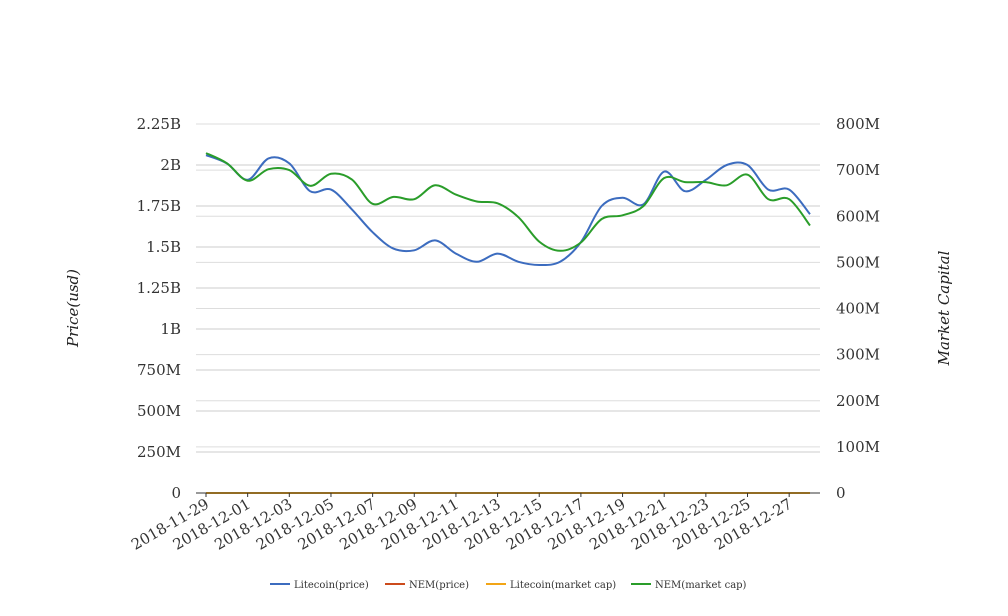  Describe the element at coordinates (159, 411) in the screenshot. I see `y-left-tick-label: 500M` at that location.